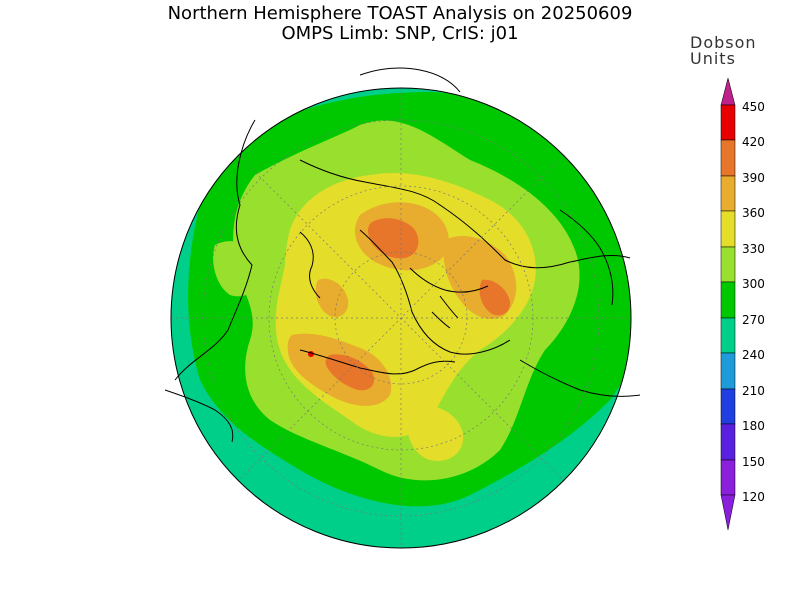 This screenshot has width=800, height=600. Describe the element at coordinates (435, 433) in the screenshot. I see `ozone-band-330-360-south` at that location.